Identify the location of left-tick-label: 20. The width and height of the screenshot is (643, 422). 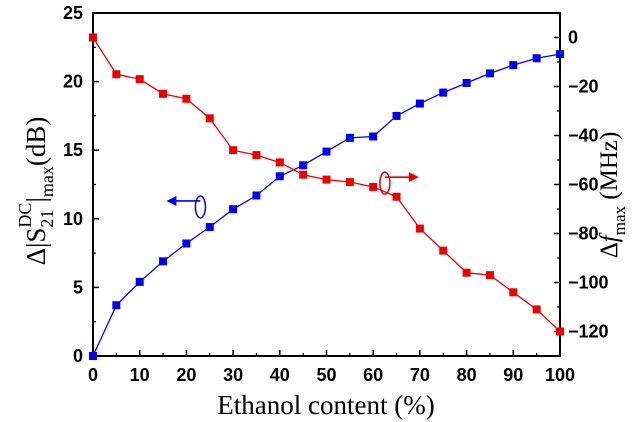
(73, 82).